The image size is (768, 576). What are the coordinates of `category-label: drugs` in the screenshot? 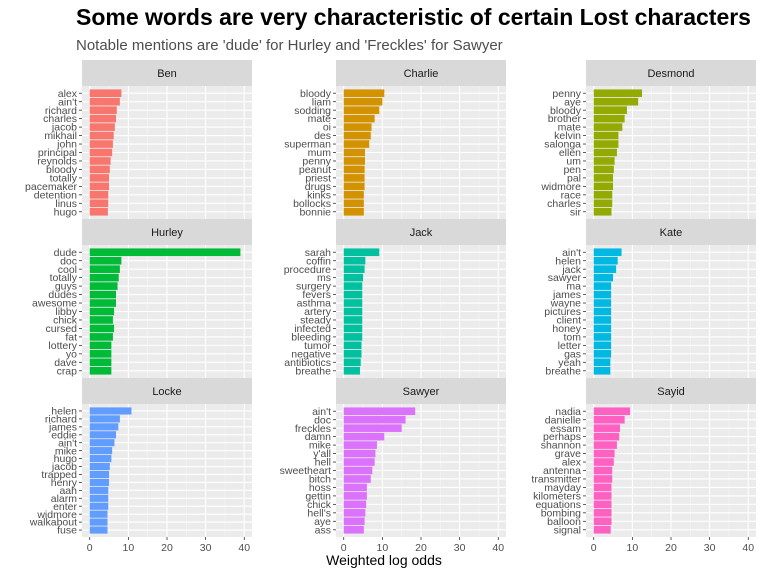 It's located at (318, 187).